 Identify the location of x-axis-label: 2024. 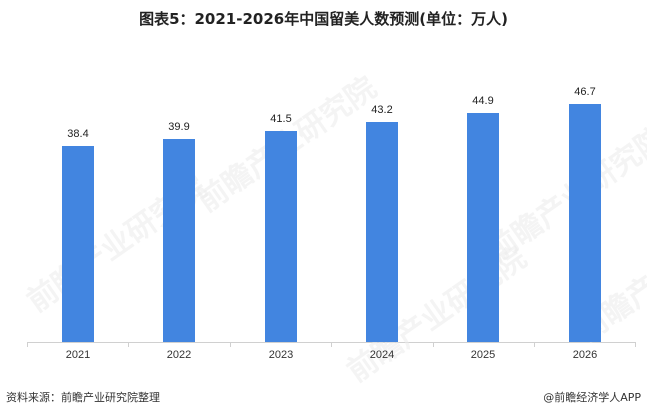
(382, 355).